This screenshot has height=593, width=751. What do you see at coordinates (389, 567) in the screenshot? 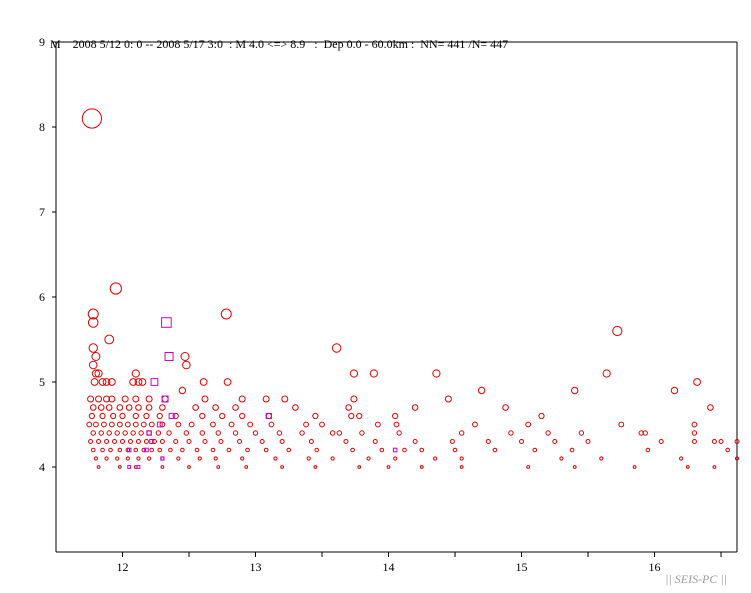
I see `x-tick-label: 14` at bounding box center [389, 567].